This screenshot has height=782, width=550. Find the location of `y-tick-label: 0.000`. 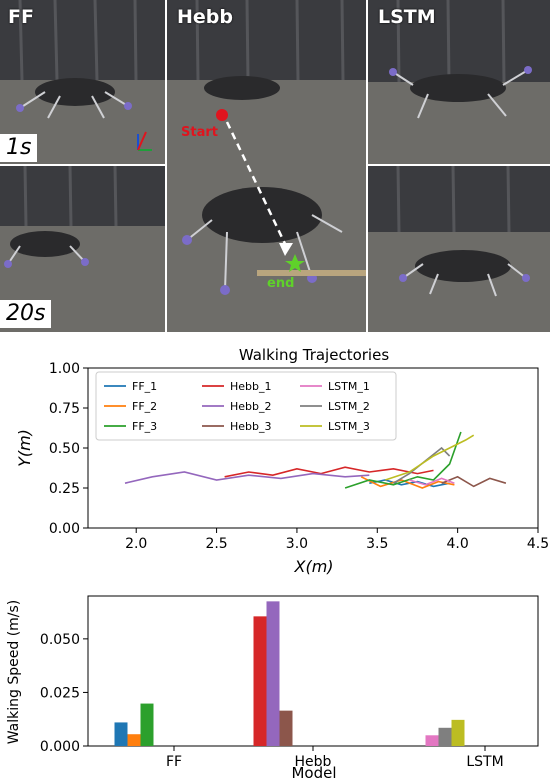

y-tick-label: 0.000 is located at coordinates (60, 747).